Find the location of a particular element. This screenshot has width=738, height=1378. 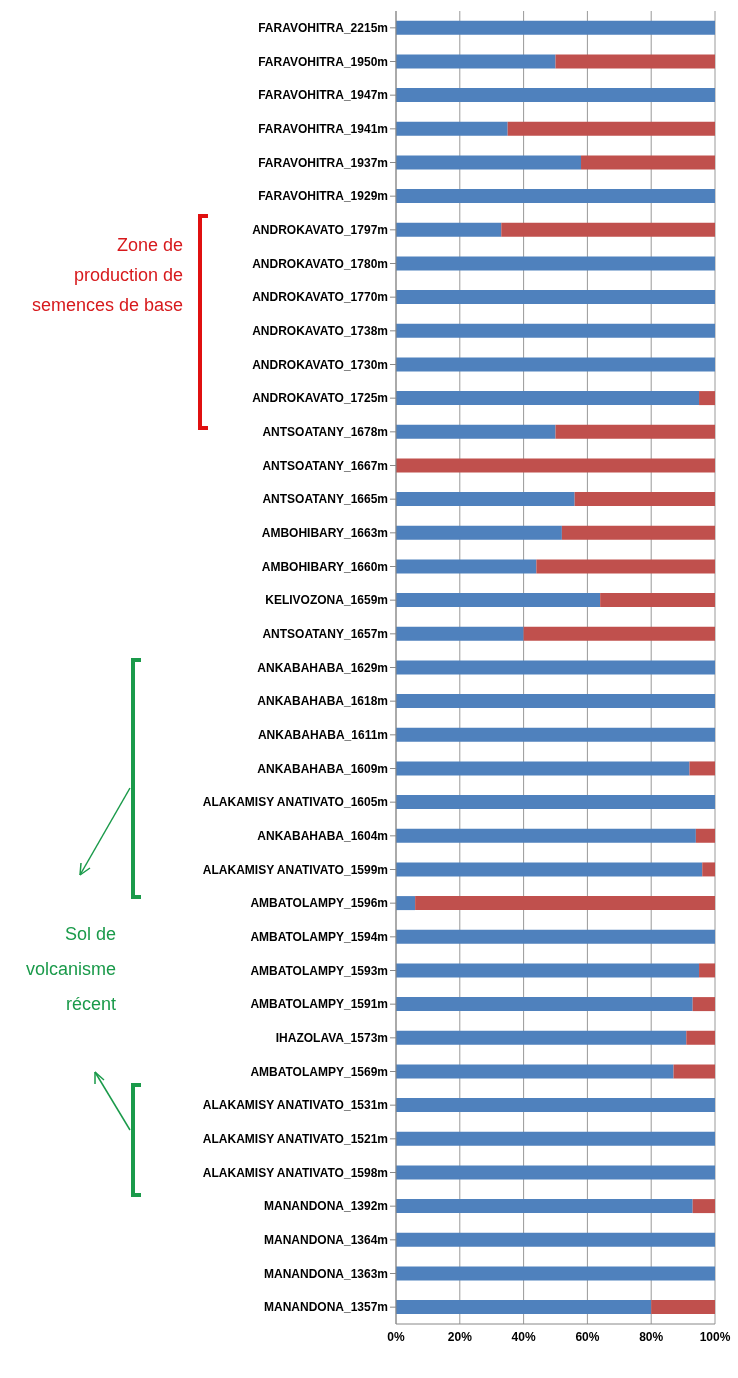

y-tick-label: ALAKAMISY ANATIVATO_1605m is located at coordinates (295, 802).